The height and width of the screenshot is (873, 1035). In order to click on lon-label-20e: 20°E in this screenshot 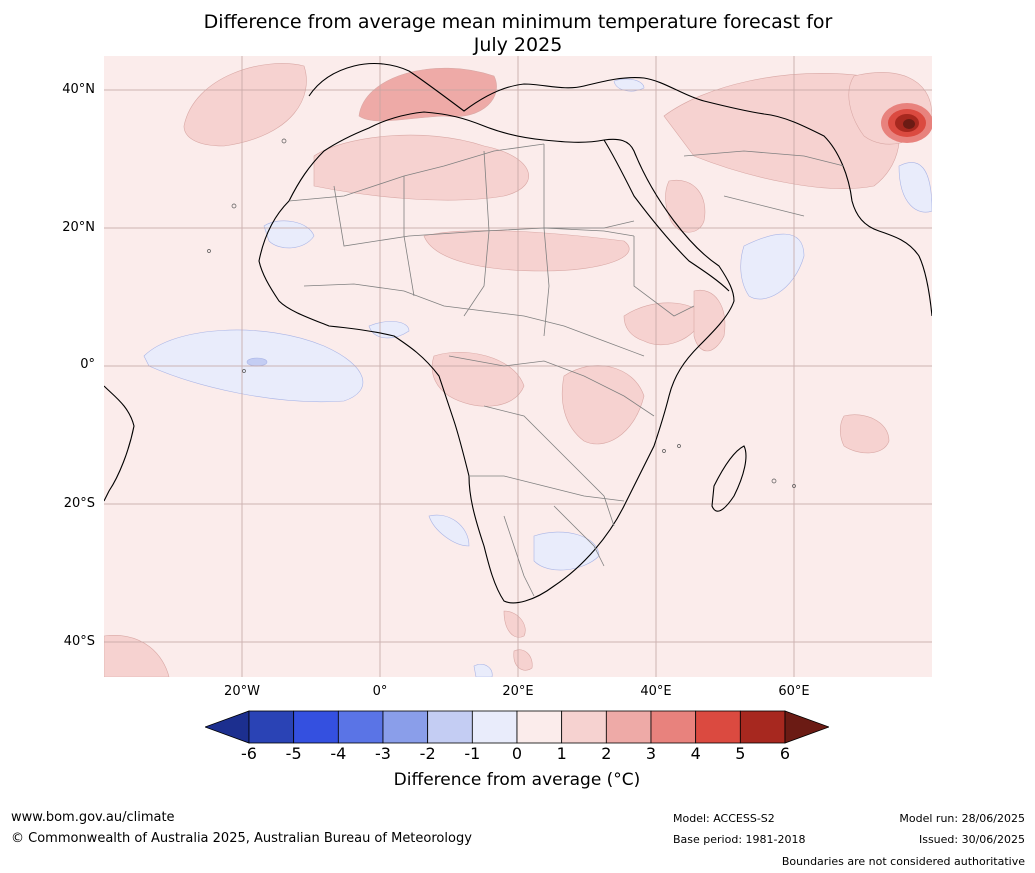, I will do `click(518, 691)`.